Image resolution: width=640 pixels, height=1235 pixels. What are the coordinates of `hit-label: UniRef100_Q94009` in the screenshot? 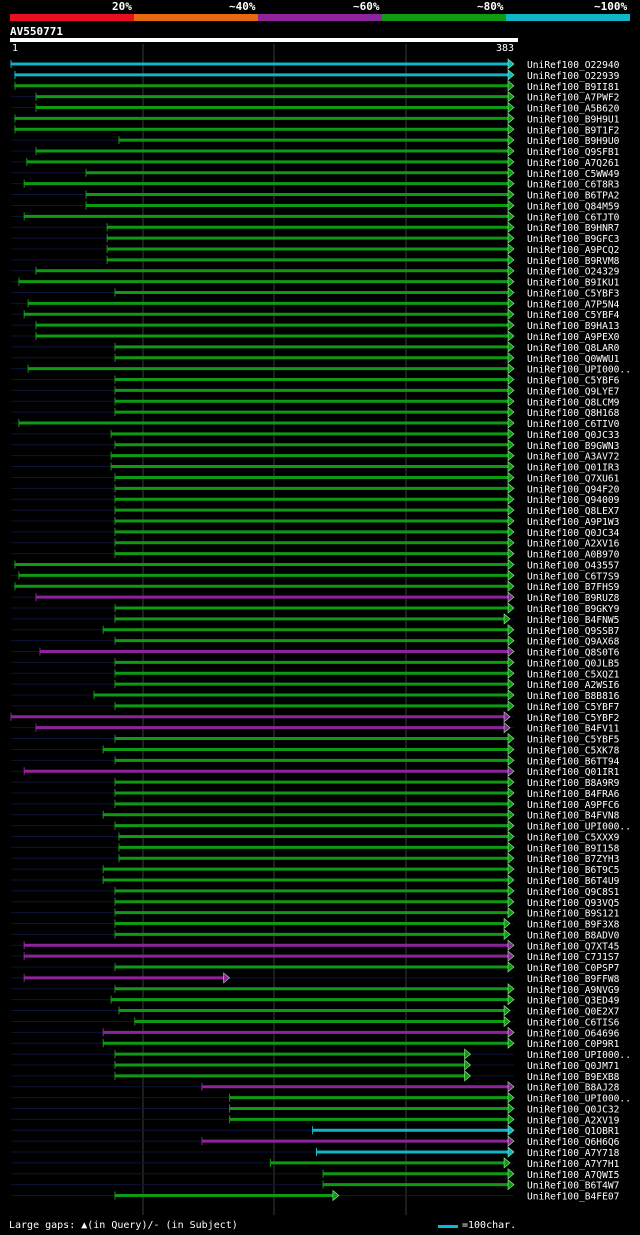 It's located at (573, 500).